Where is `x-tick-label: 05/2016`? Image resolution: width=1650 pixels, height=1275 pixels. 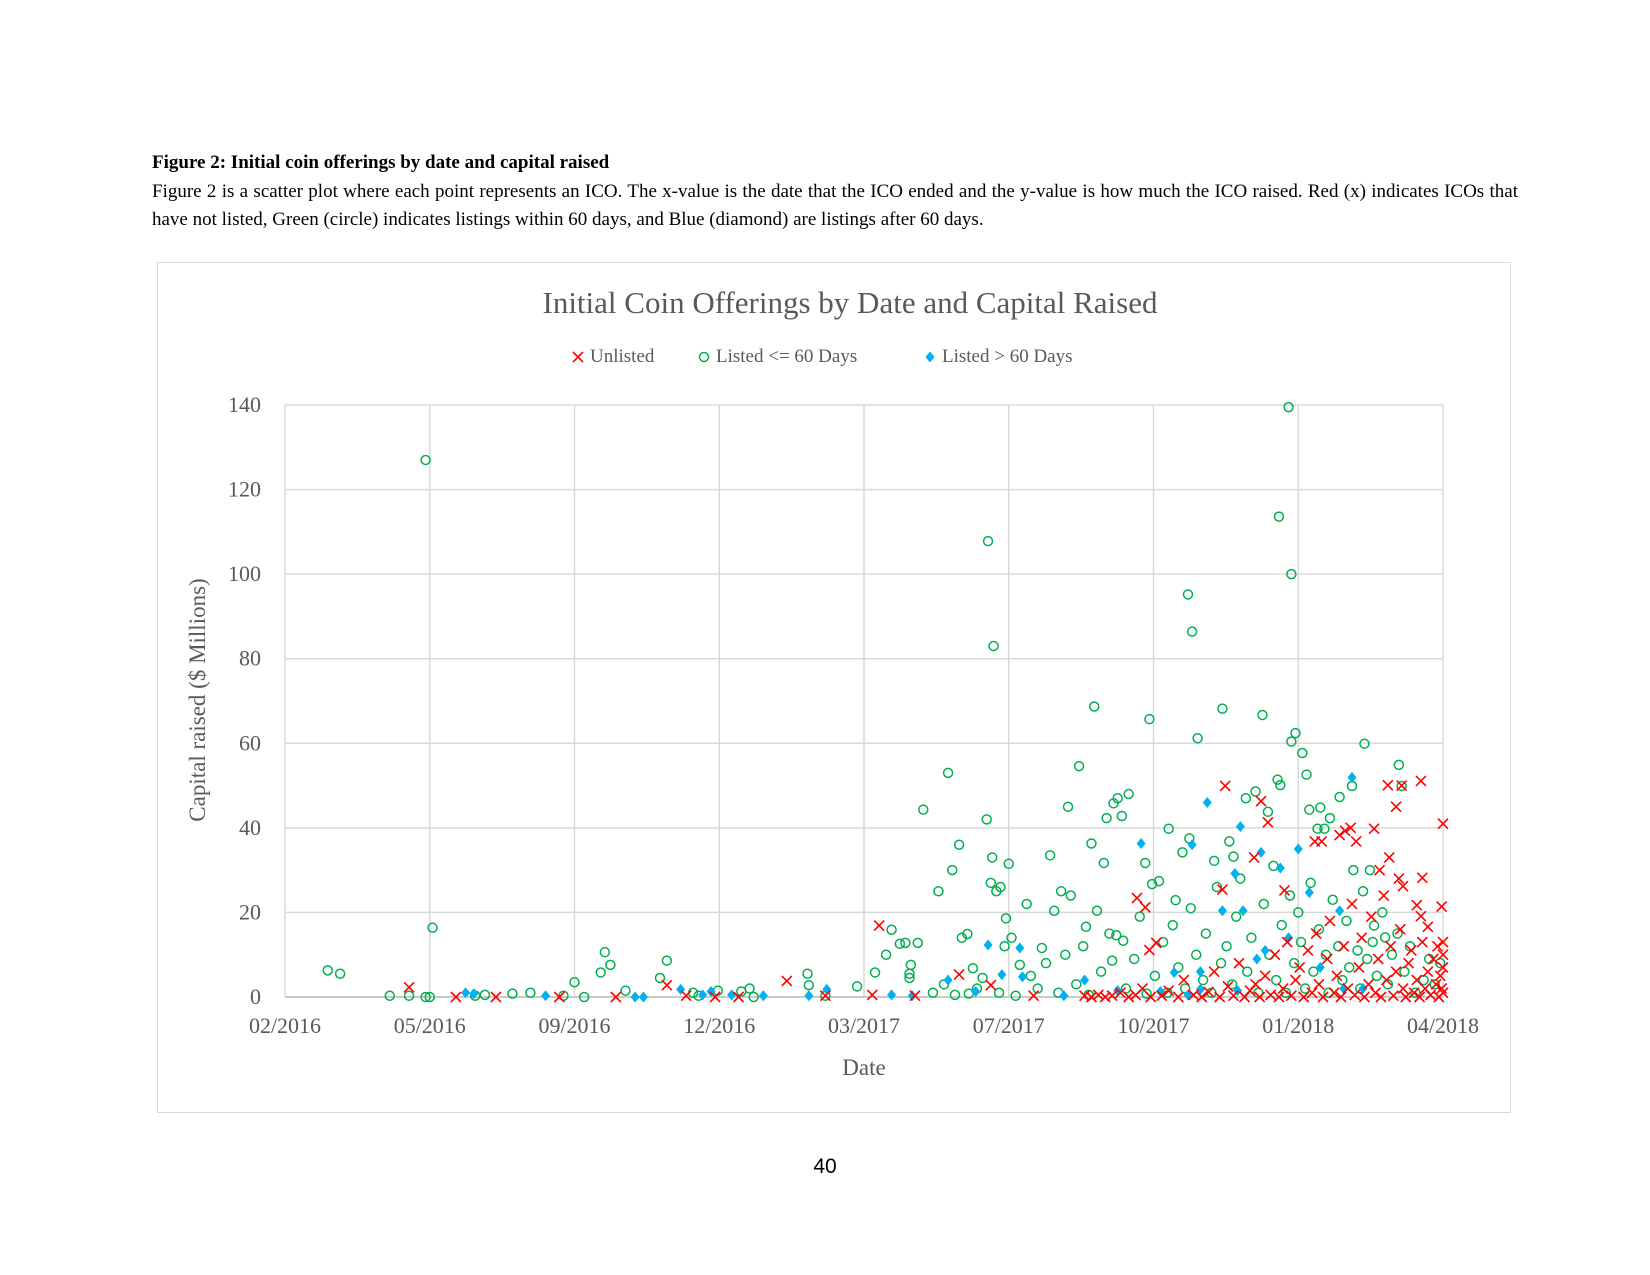
x-tick-label: 05/2016 is located at coordinates (430, 1025).